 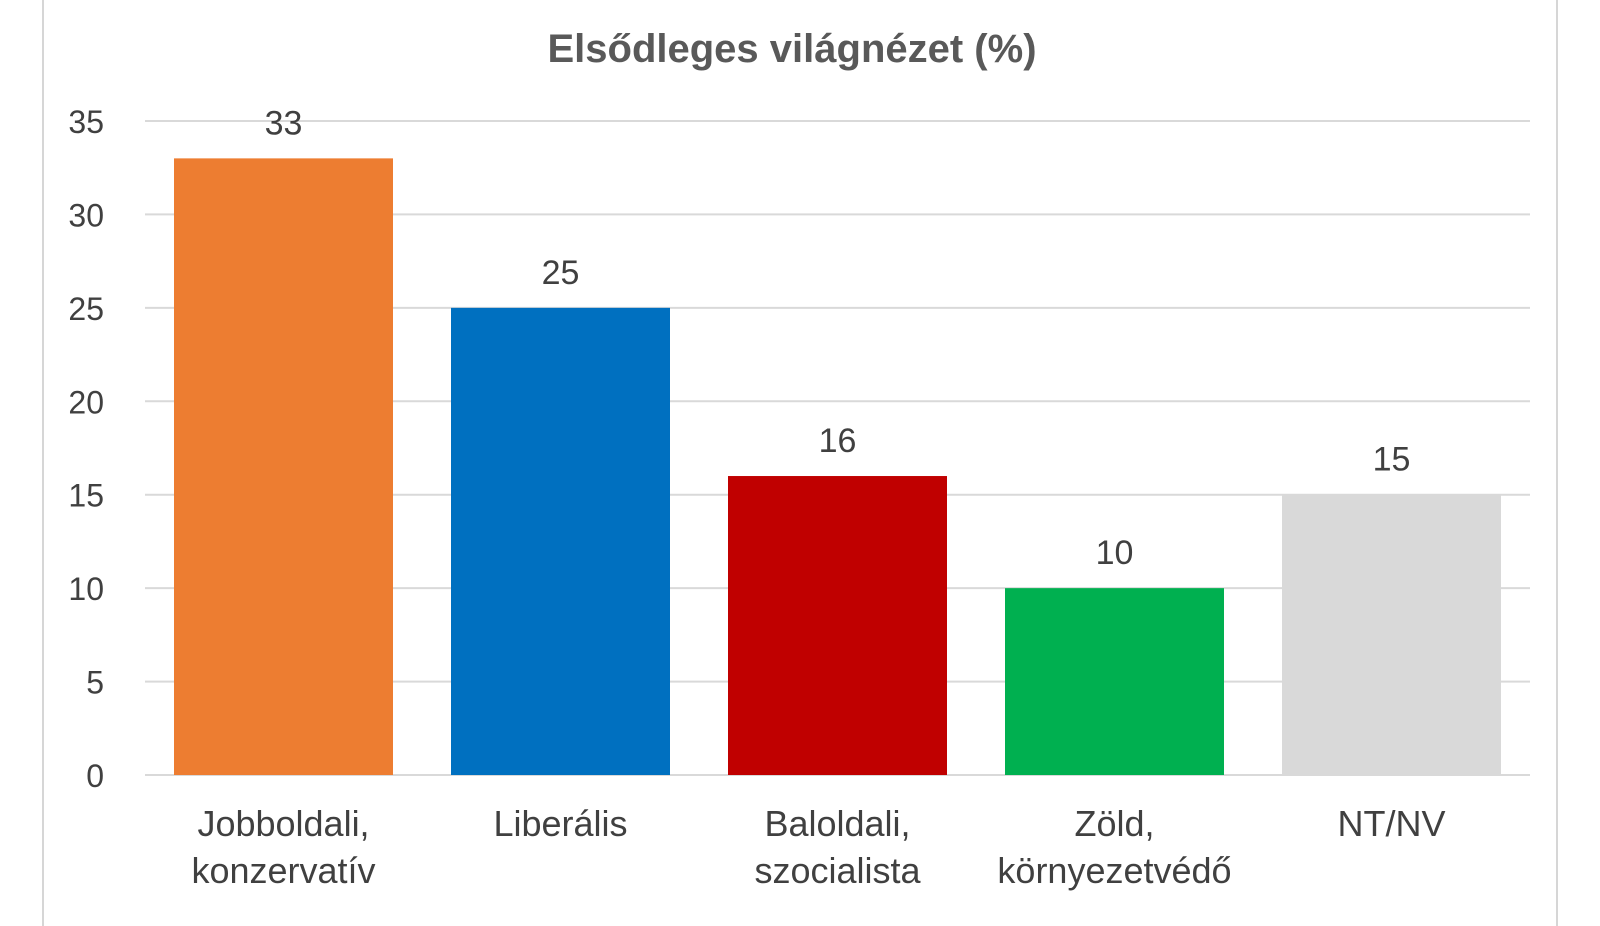 What do you see at coordinates (283, 870) in the screenshot?
I see `category-label: konzervatív` at bounding box center [283, 870].